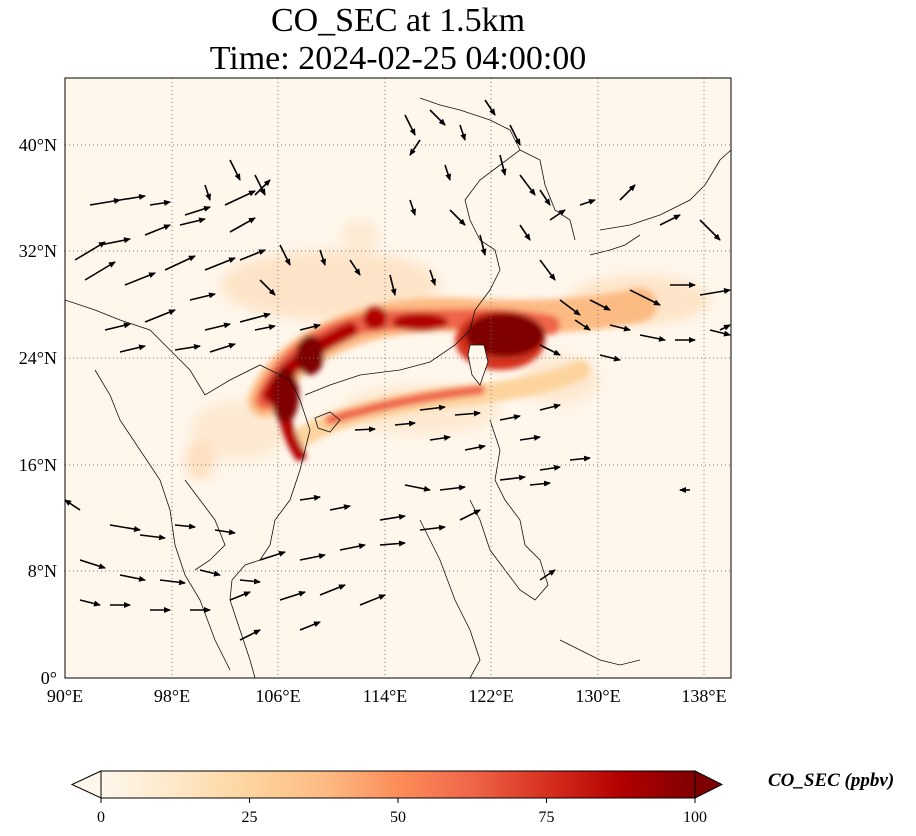 This screenshot has width=916, height=836. Describe the element at coordinates (490, 696) in the screenshot. I see `lon-tick-122: 122°E` at that location.